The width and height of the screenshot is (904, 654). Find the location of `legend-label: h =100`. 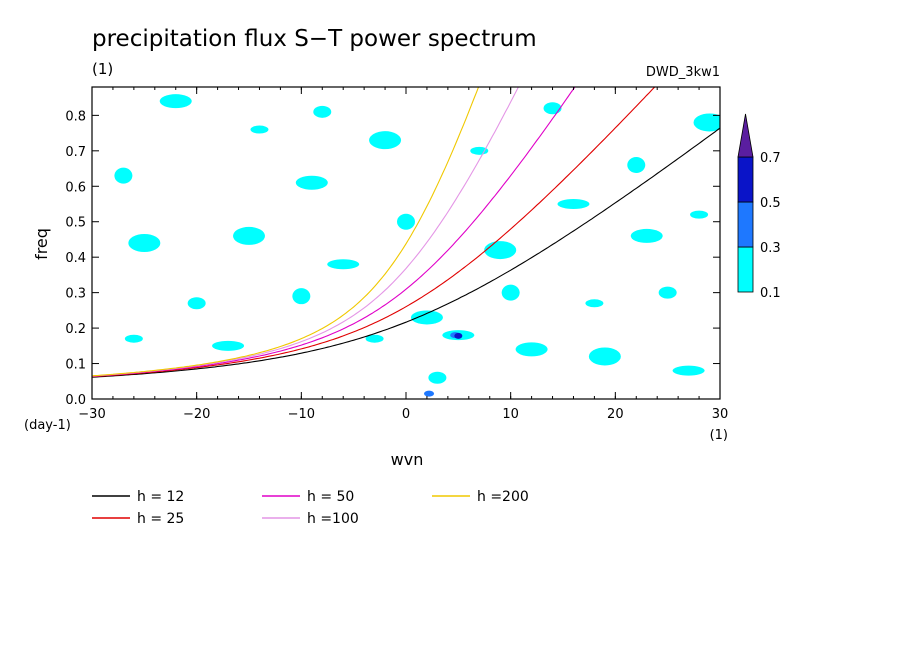

legend-label: h =100 is located at coordinates (333, 519).